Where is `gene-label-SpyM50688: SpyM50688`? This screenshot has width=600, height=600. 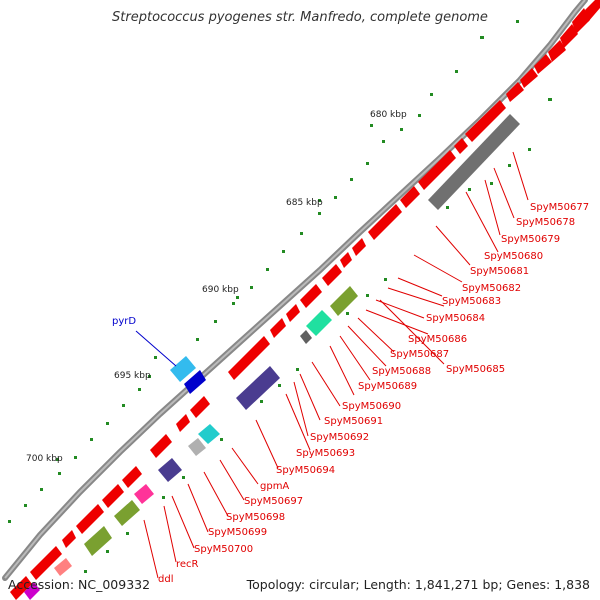 gene-label-SpyM50688: SpyM50688 is located at coordinates (401, 371).